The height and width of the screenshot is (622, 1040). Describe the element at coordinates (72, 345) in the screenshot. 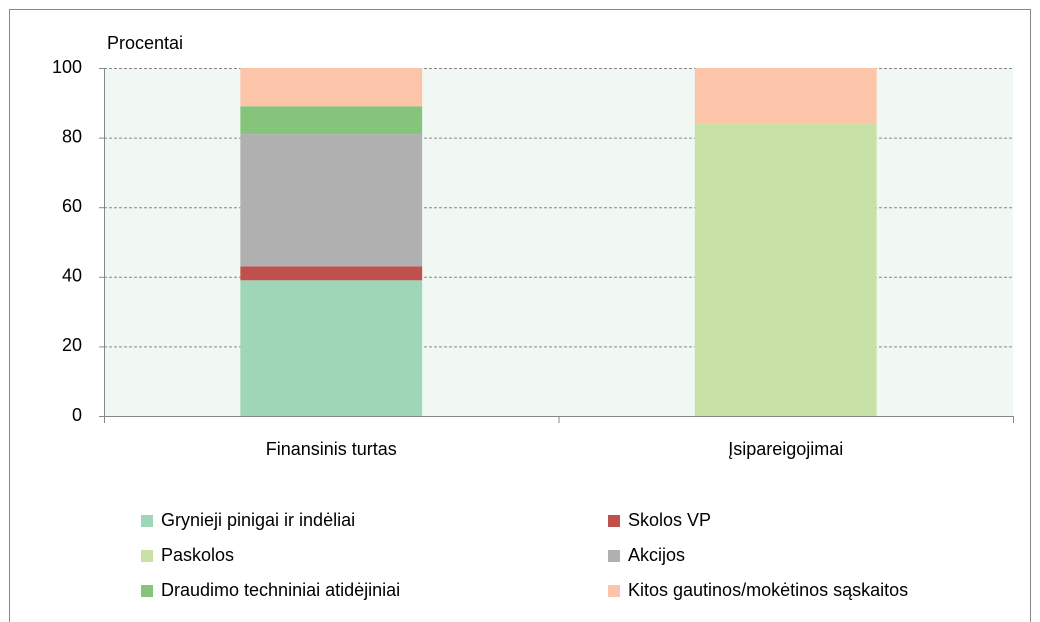

I see `y-tick-label: 20` at that location.